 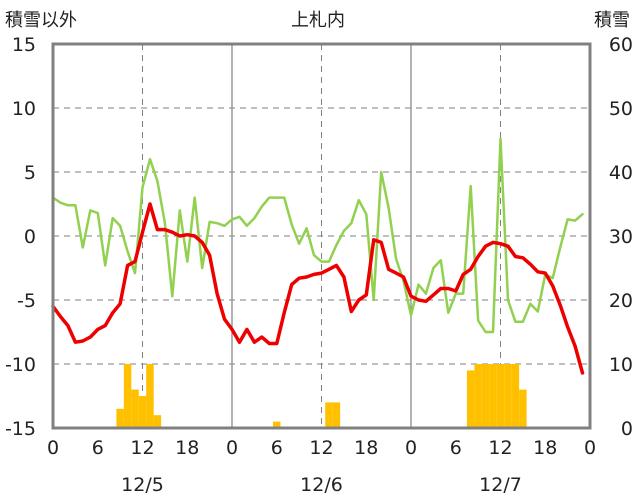 What do you see at coordinates (24, 45) in the screenshot?
I see `left-y-tick-label: 15` at bounding box center [24, 45].